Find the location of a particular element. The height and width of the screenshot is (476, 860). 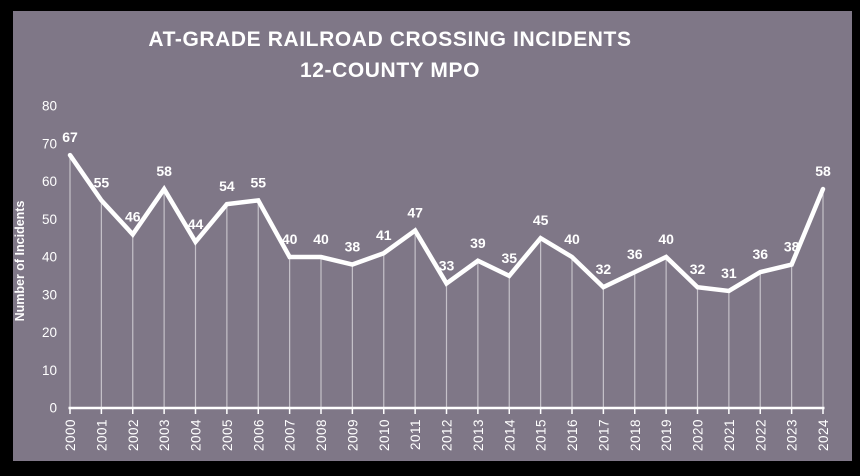

x-axis-label: 2008 is located at coordinates (321, 435).